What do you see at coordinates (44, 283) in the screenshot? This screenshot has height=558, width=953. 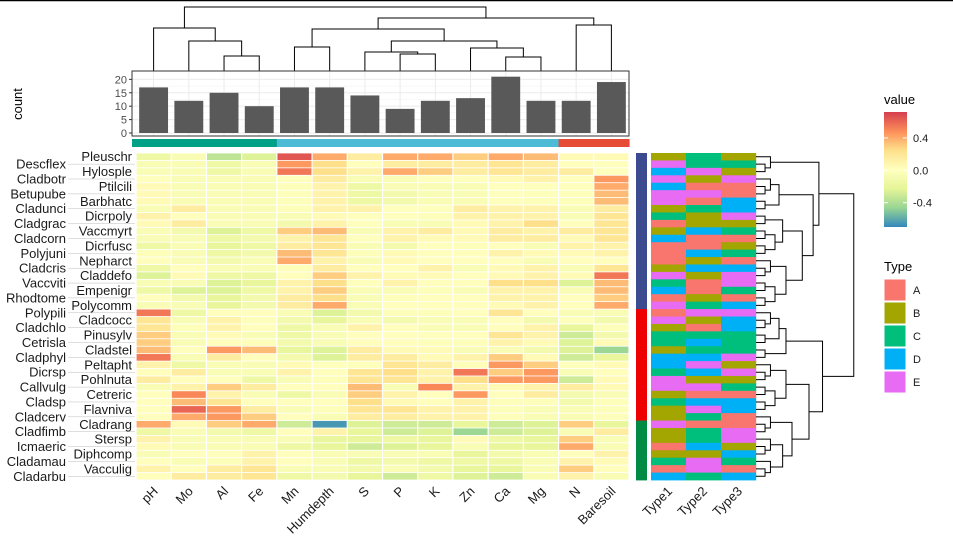 I see `row-label: Vaccviti` at bounding box center [44, 283].